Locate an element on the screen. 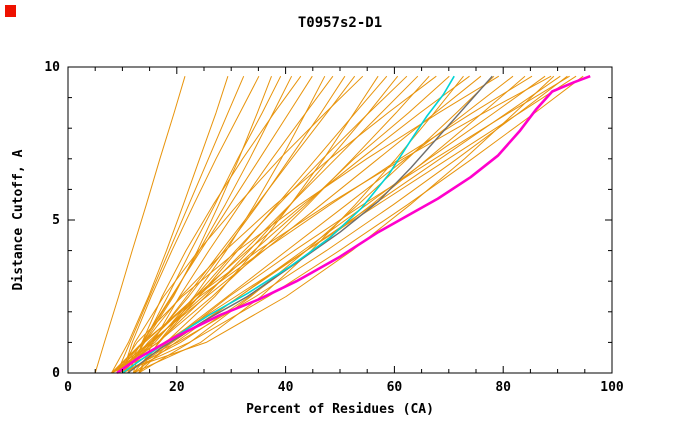 This screenshot has height=440, width=680. x-tick-label: 80 is located at coordinates (503, 387).